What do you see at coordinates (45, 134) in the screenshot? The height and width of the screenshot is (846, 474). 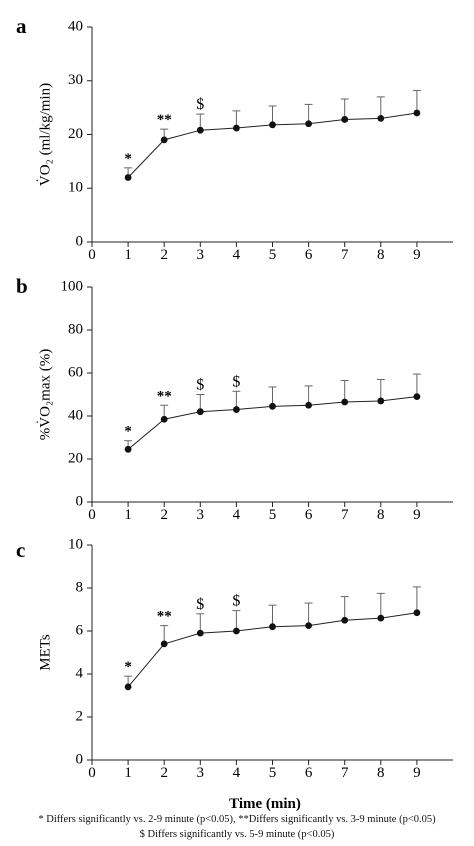 I see `y-axis-title: V̇O₂ (ml/kg/min)` at bounding box center [45, 134].